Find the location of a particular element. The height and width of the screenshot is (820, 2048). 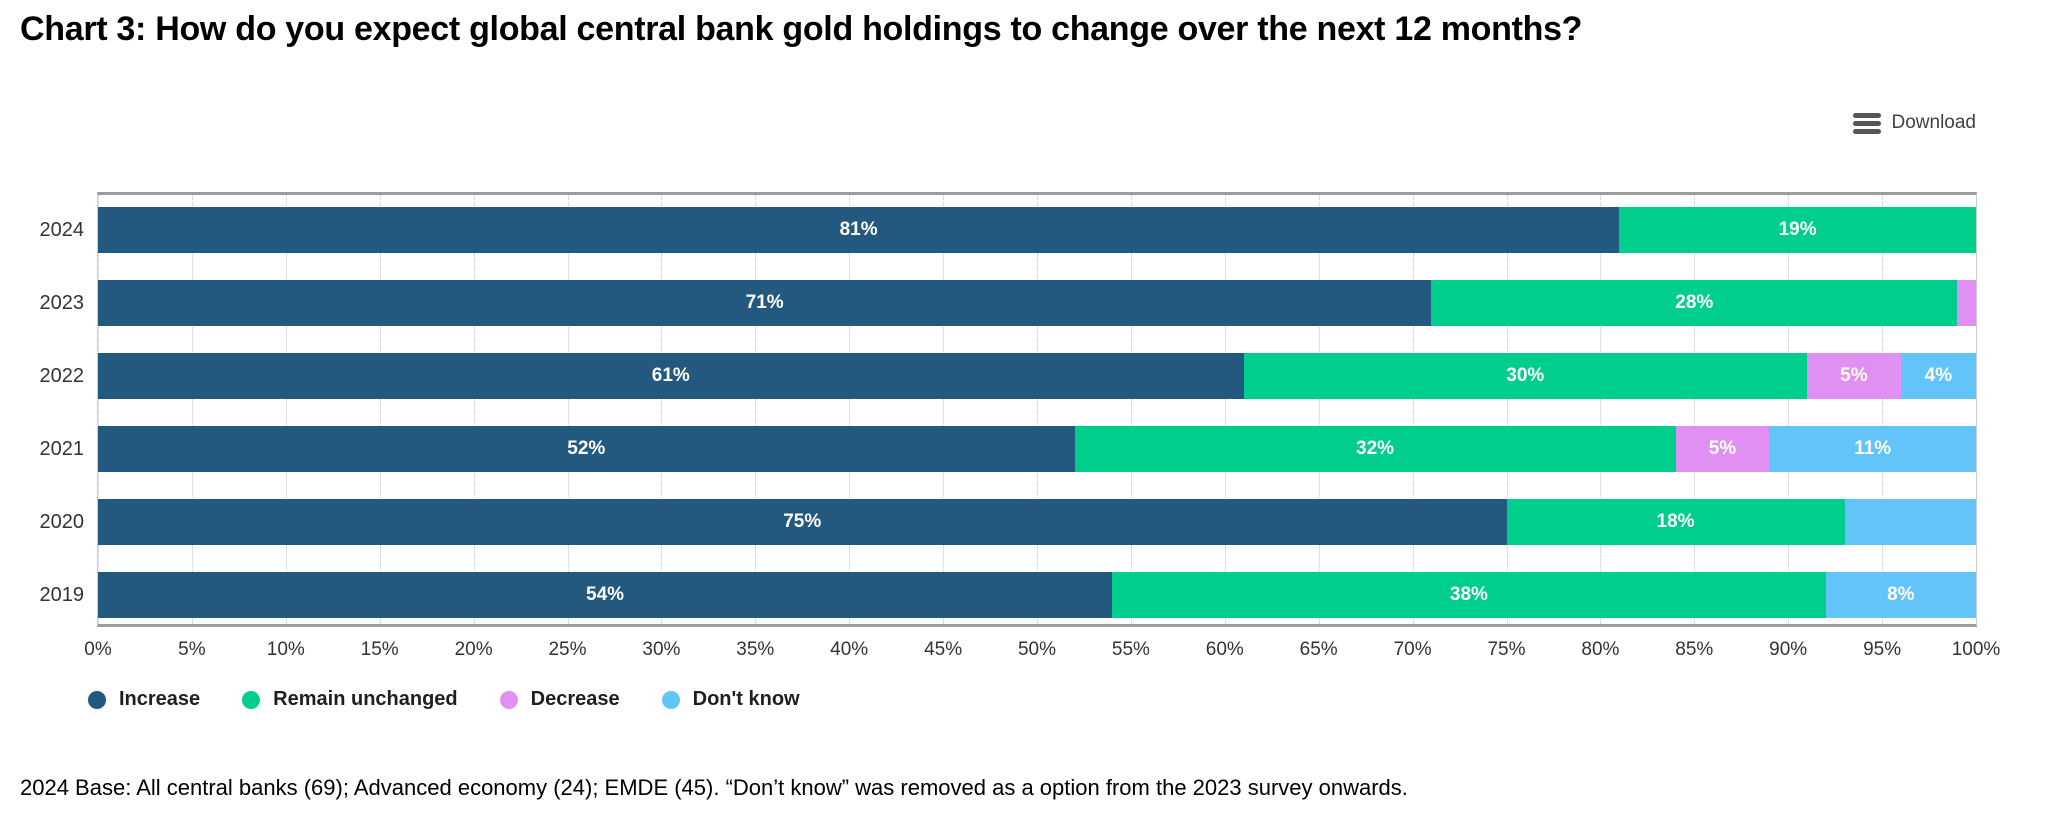

bar-row: 61% 30% 5% 4% is located at coordinates (1037, 376).